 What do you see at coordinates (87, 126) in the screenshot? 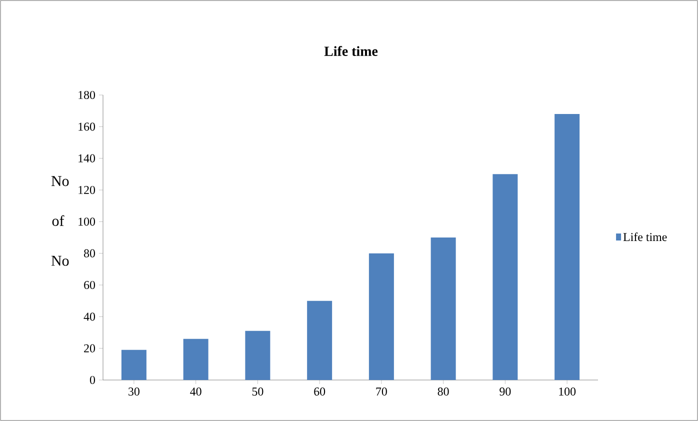
I see `y-tick-label: 160` at bounding box center [87, 126].